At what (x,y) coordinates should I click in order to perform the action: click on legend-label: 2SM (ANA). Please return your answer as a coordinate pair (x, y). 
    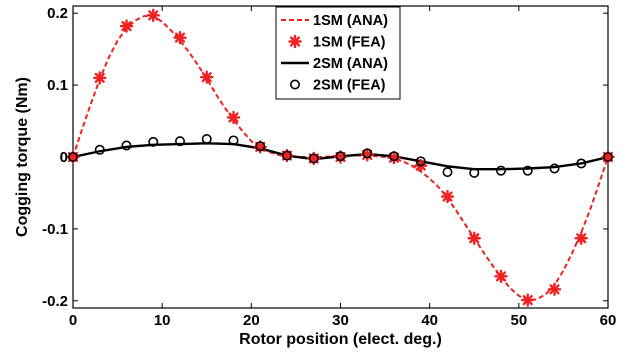
    Looking at the image, I should click on (350, 64).